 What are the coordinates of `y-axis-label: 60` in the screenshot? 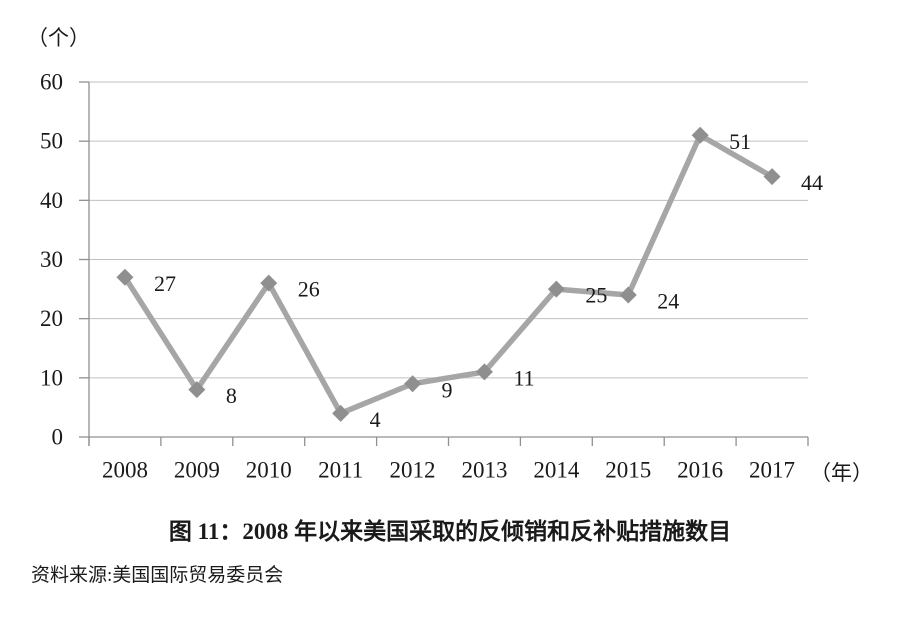 It's located at (51, 82).